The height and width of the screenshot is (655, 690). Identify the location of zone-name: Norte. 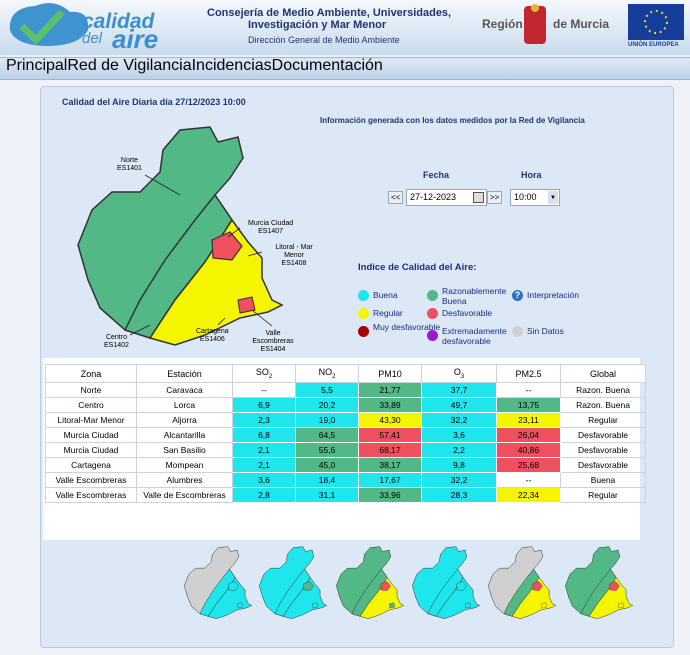
(129, 160).